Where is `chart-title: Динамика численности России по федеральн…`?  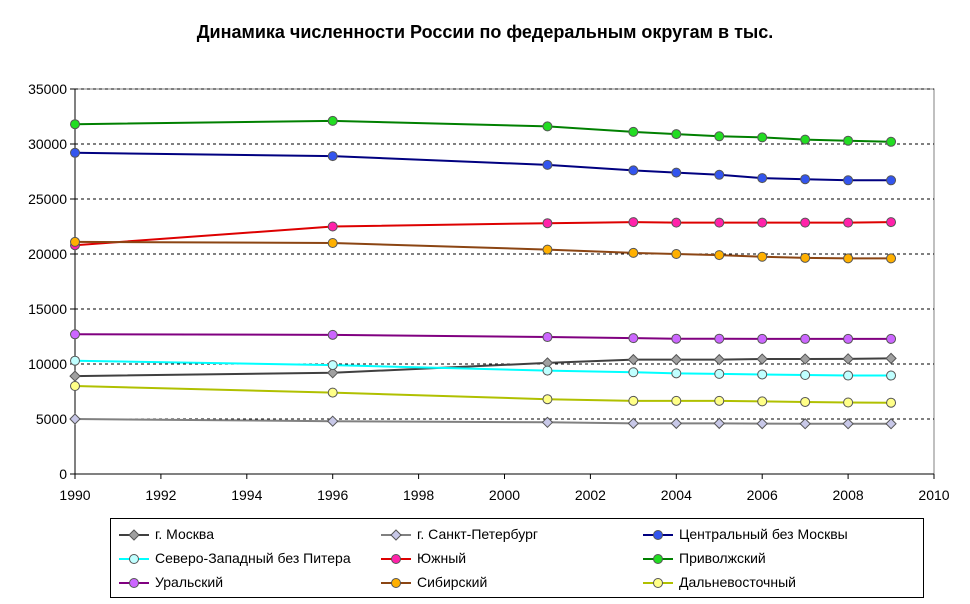
chart-title: Динамика численности России по федеральн… is located at coordinates (485, 32).